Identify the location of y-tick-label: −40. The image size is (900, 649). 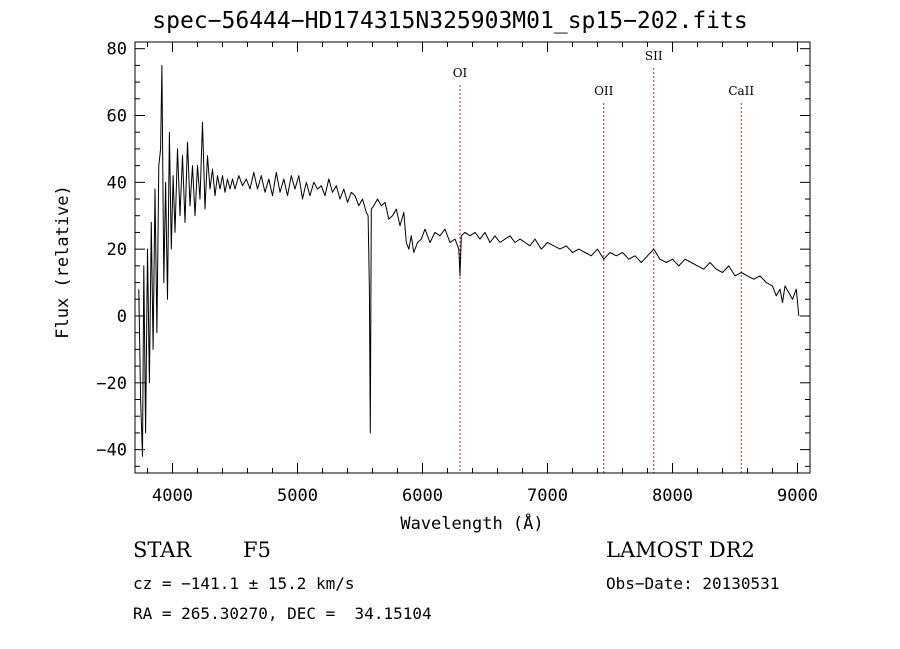
(111, 451).